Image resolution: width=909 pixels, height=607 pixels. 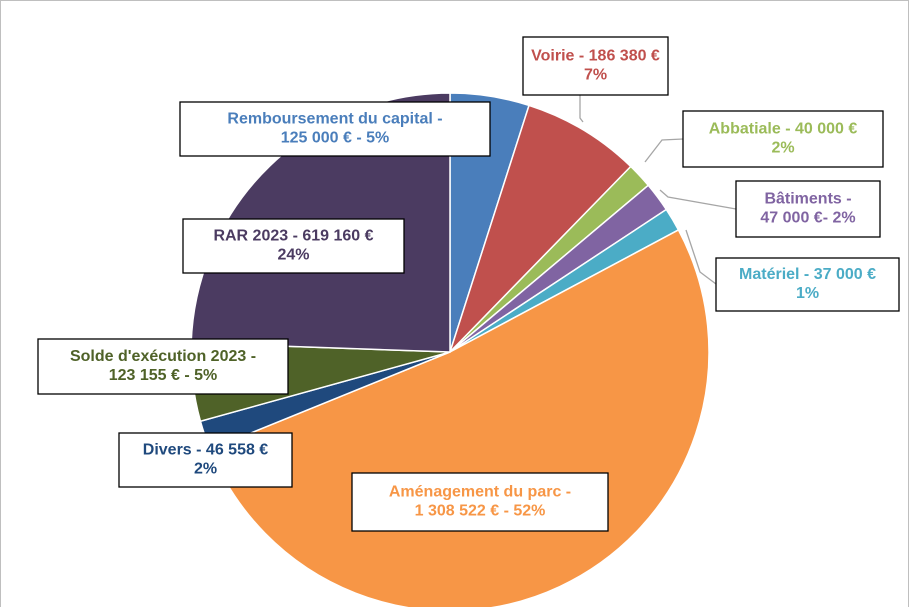 What do you see at coordinates (163, 375) in the screenshot?
I see `data-label-line: 123 155 € - 5%` at bounding box center [163, 375].